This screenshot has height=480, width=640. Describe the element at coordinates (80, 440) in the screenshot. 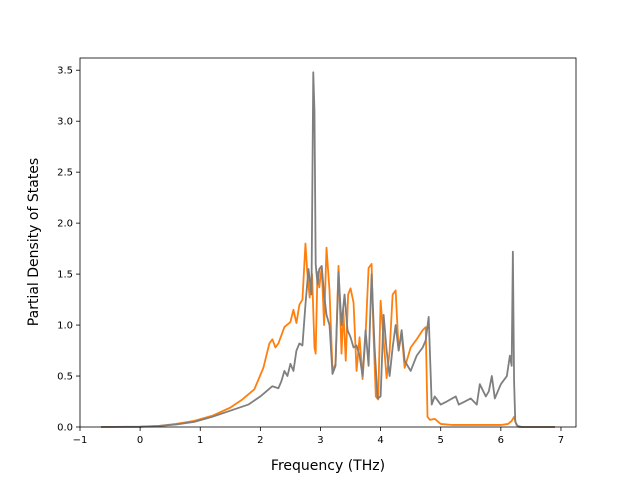

I see `x-tick-label: −1` at that location.